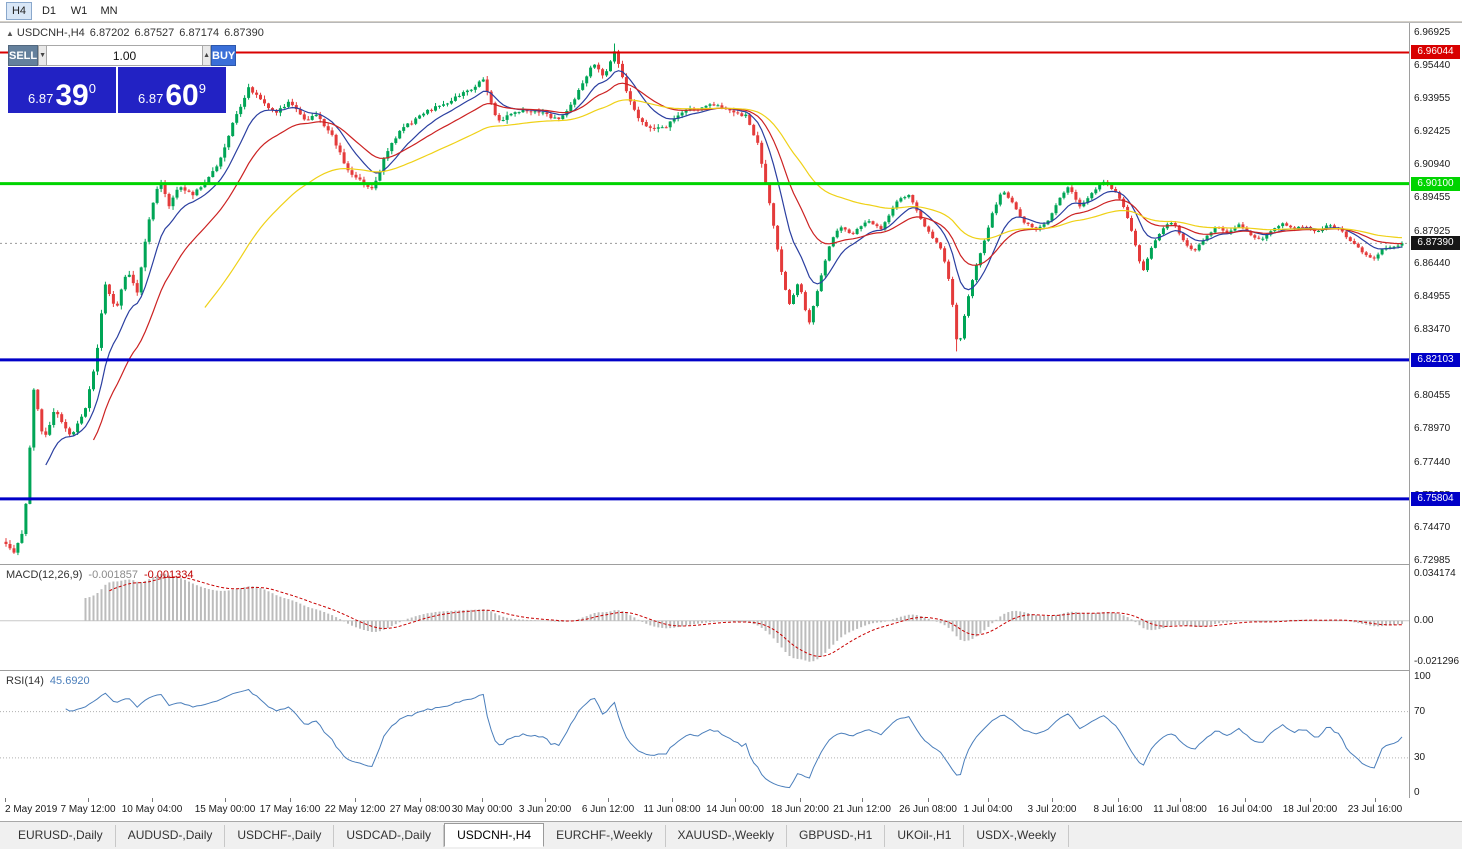  Describe the element at coordinates (225, 809) in the screenshot. I see `time-label: 15 May 00:00` at that location.